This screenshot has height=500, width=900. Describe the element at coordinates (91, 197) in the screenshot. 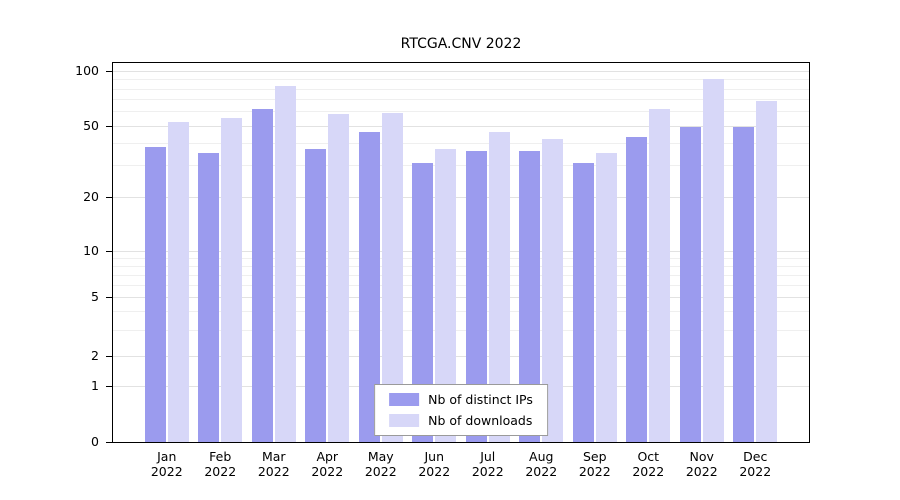

I see `y-axis-tick-label: 20` at that location.